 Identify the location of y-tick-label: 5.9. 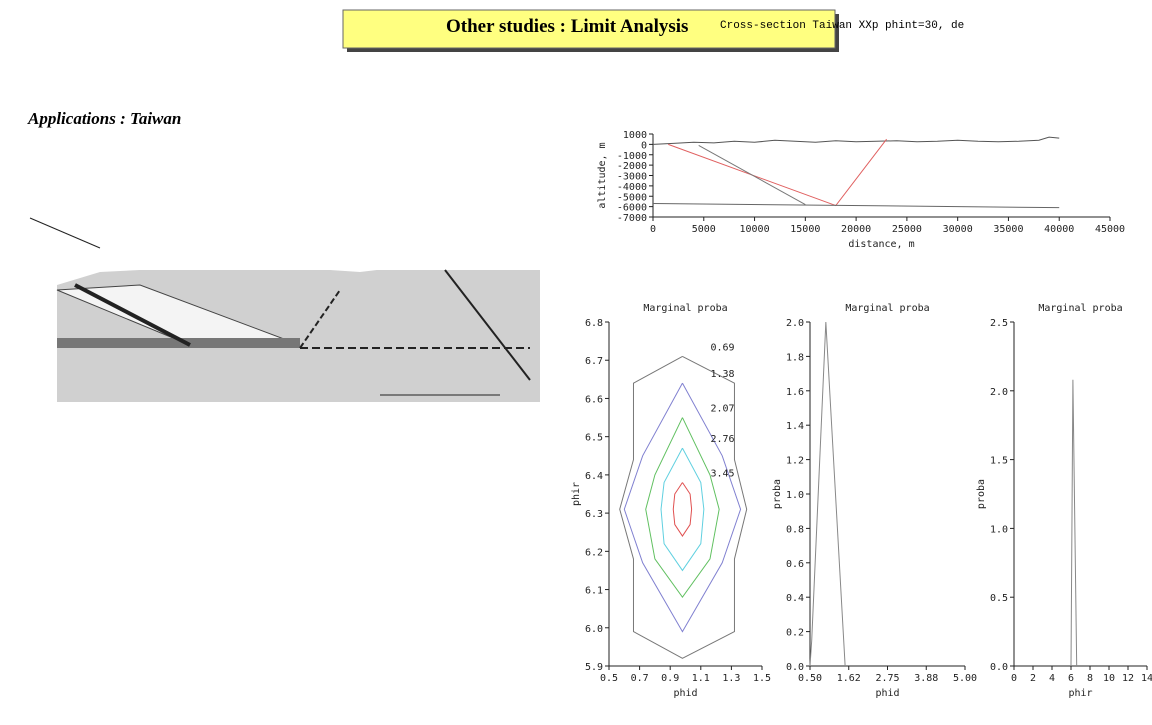
(594, 667).